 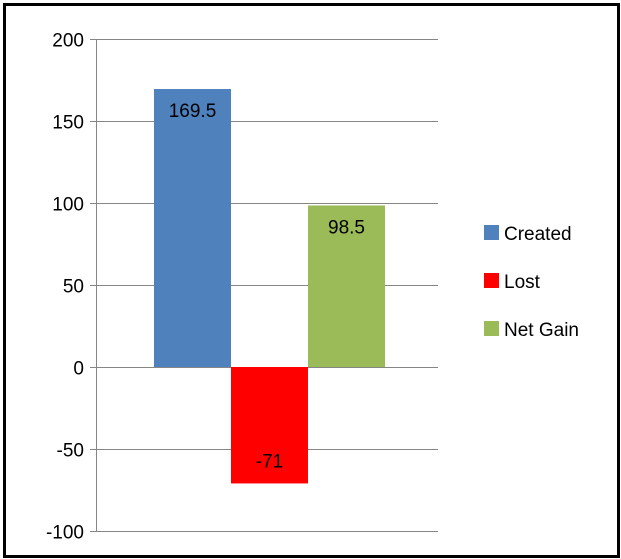 What do you see at coordinates (68, 123) in the screenshot?
I see `y-tick-label: 150` at bounding box center [68, 123].